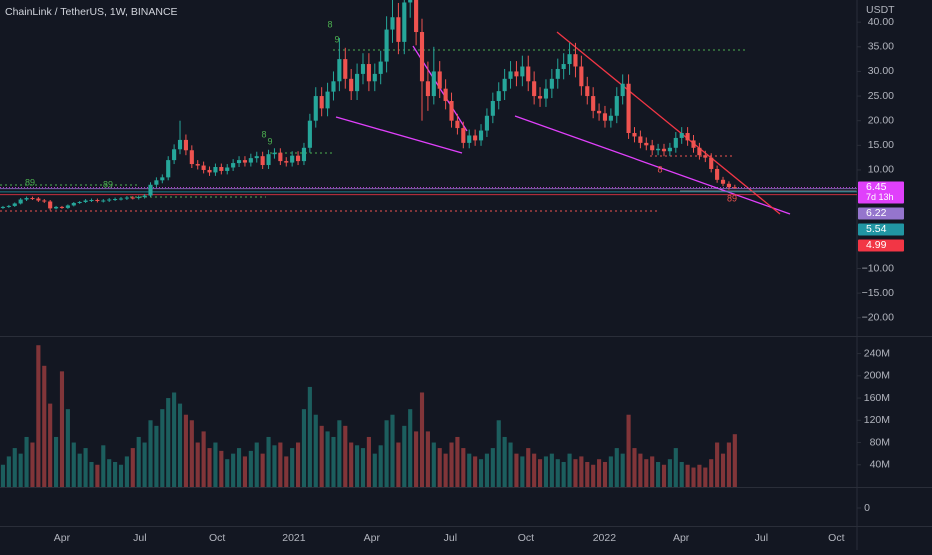  What do you see at coordinates (881, 96) in the screenshot?
I see `y-tick-label: 25.00` at bounding box center [881, 96].